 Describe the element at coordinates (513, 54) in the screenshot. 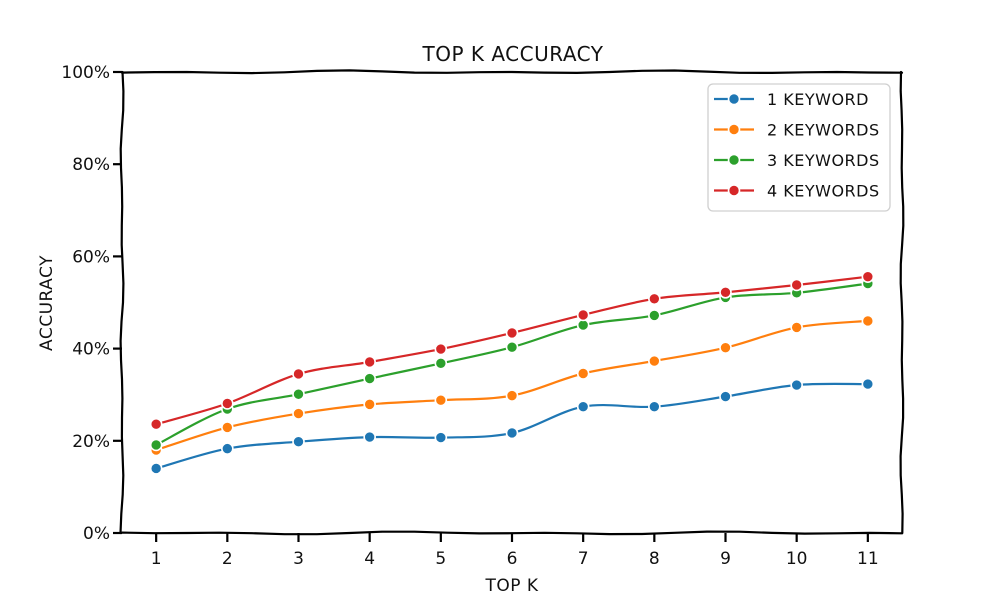

I see `chart-title: TOP K ACCURACY` at that location.